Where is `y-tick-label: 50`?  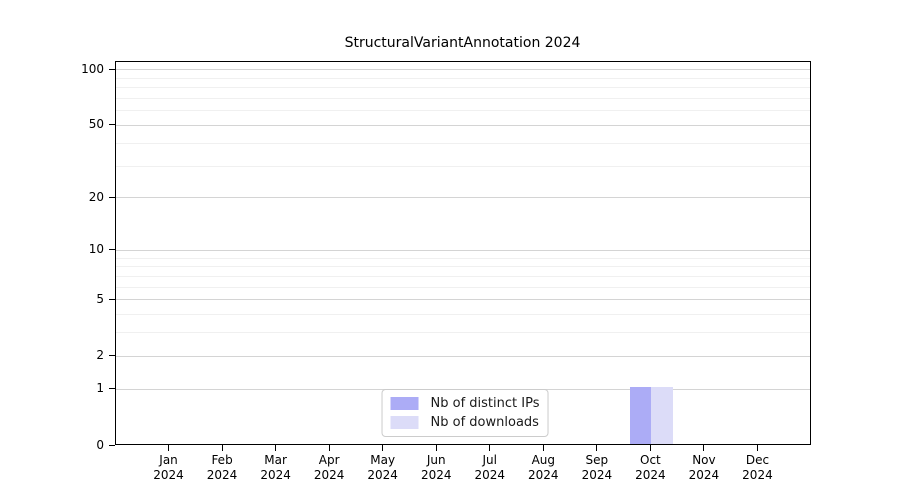 y-tick-label: 50 is located at coordinates (96, 124).